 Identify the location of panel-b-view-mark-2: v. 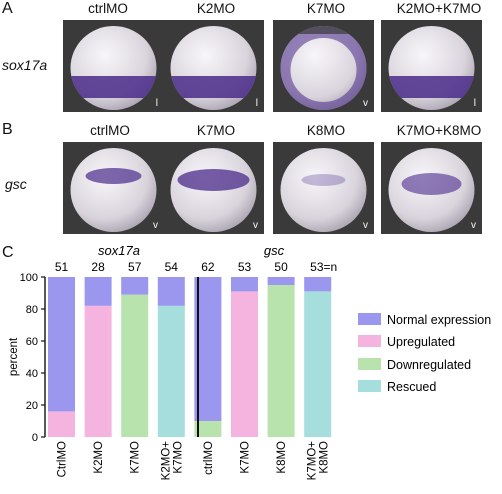
(255, 225).